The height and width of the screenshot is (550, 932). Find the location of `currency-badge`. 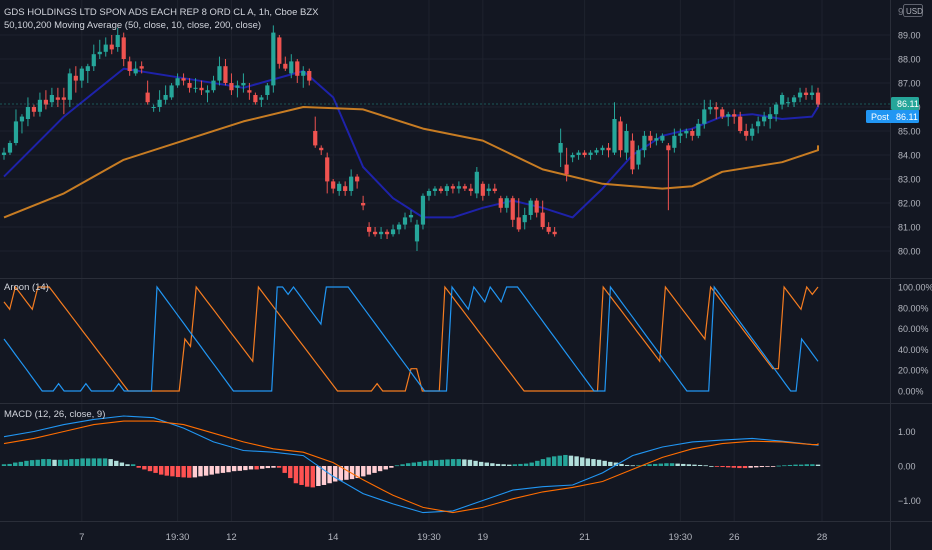

currency-badge is located at coordinates (913, 10).